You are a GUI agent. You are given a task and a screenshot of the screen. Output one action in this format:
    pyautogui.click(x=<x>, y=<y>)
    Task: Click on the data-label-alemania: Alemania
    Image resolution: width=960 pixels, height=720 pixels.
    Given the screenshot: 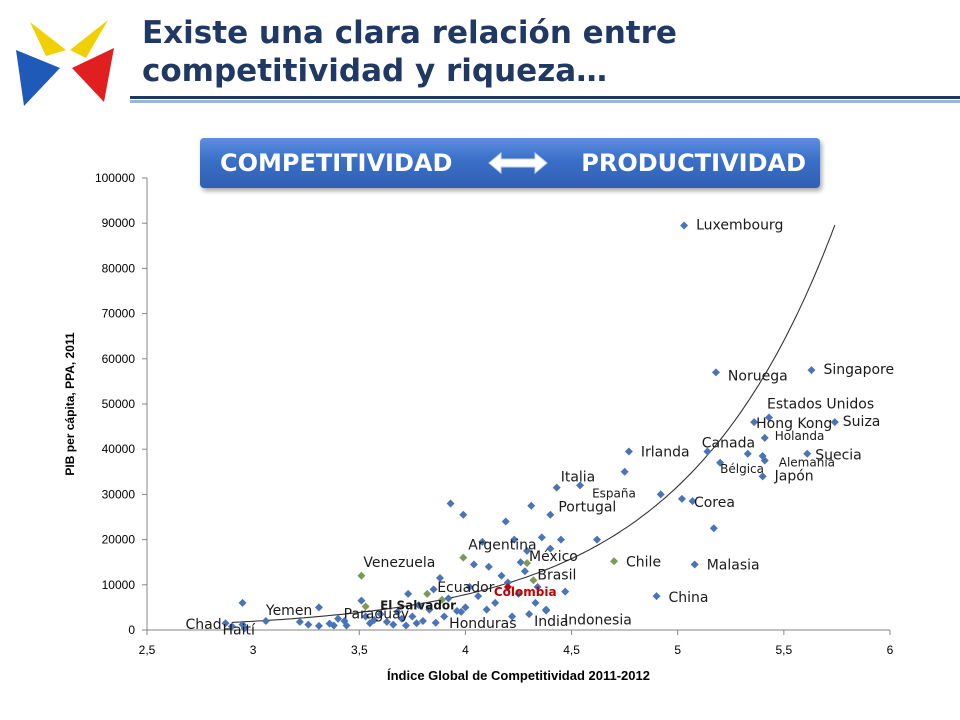 What is the action you would take?
    pyautogui.click(x=807, y=463)
    